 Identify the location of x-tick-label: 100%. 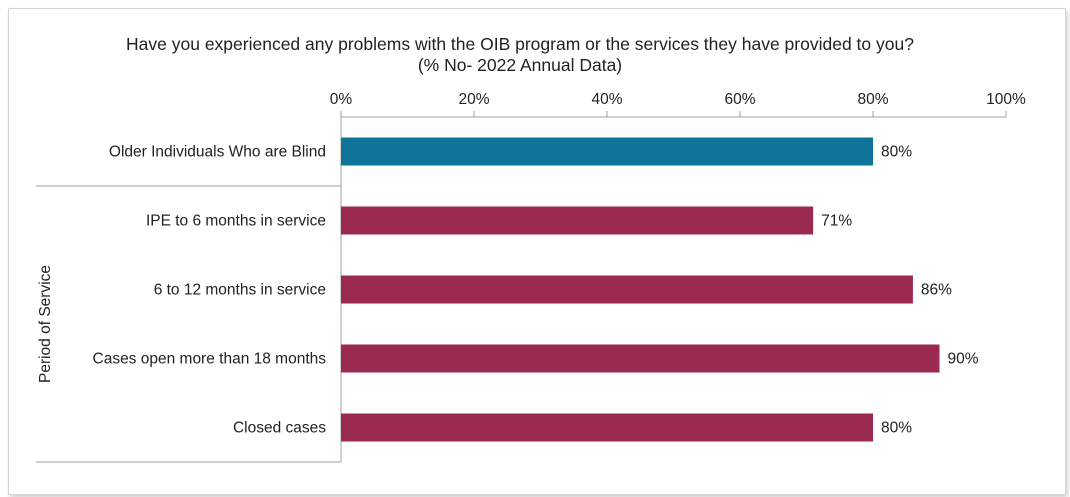
(1006, 99).